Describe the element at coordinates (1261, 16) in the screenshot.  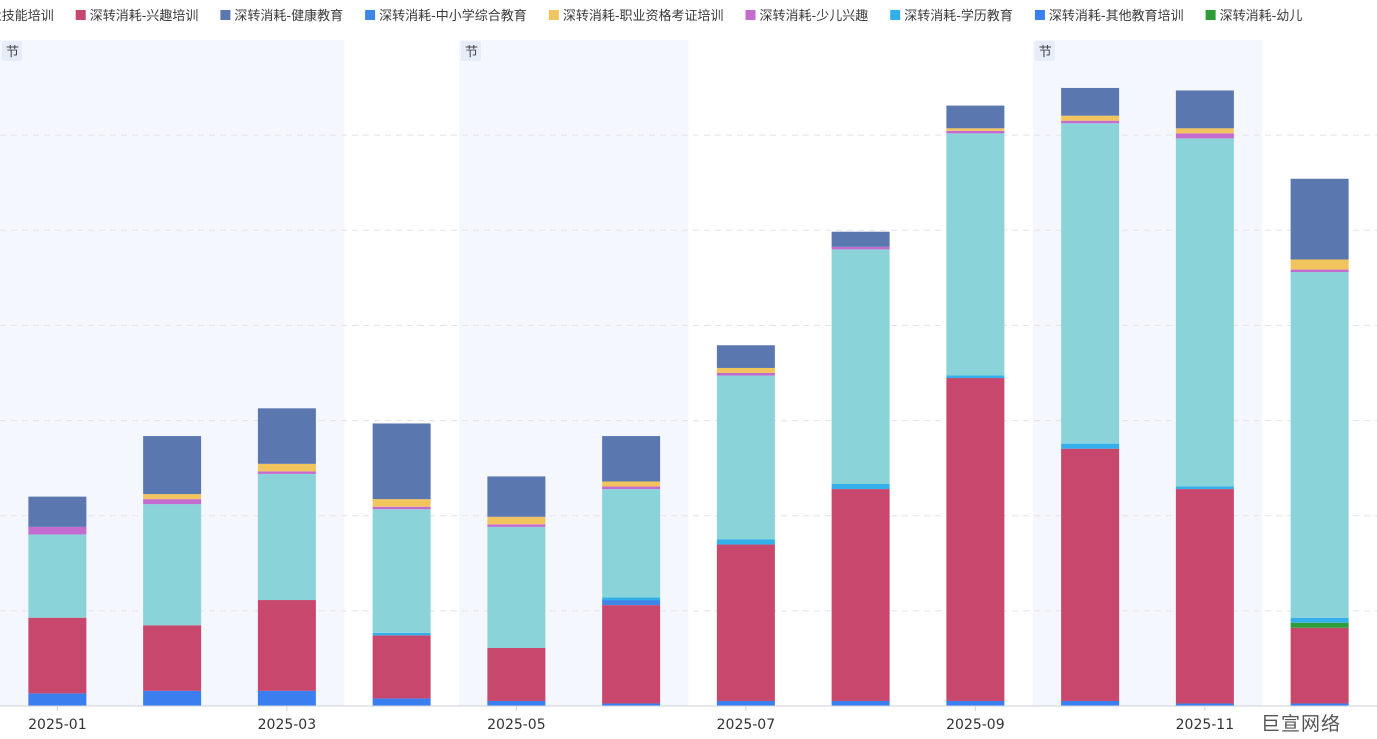
I see `legend-item-label: 深转消耗-幼儿` at that location.